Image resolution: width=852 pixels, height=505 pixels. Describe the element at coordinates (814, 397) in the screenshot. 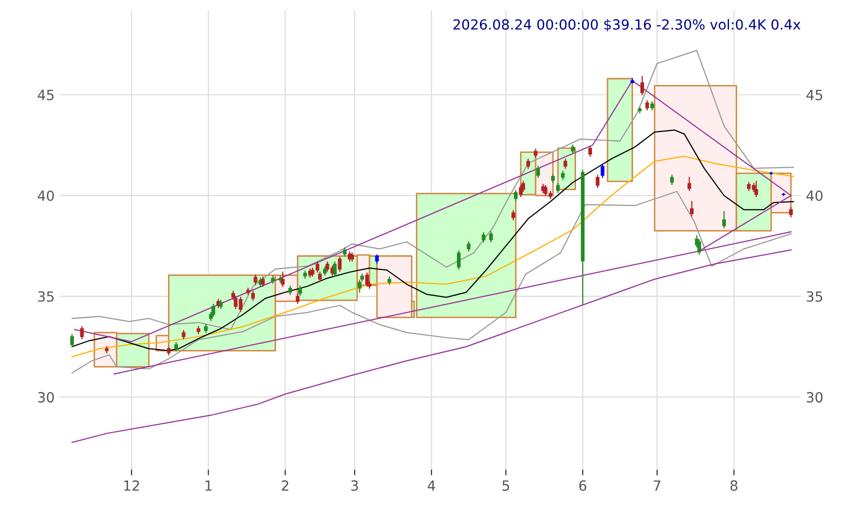

I see `y2-tick-label: 30` at that location.